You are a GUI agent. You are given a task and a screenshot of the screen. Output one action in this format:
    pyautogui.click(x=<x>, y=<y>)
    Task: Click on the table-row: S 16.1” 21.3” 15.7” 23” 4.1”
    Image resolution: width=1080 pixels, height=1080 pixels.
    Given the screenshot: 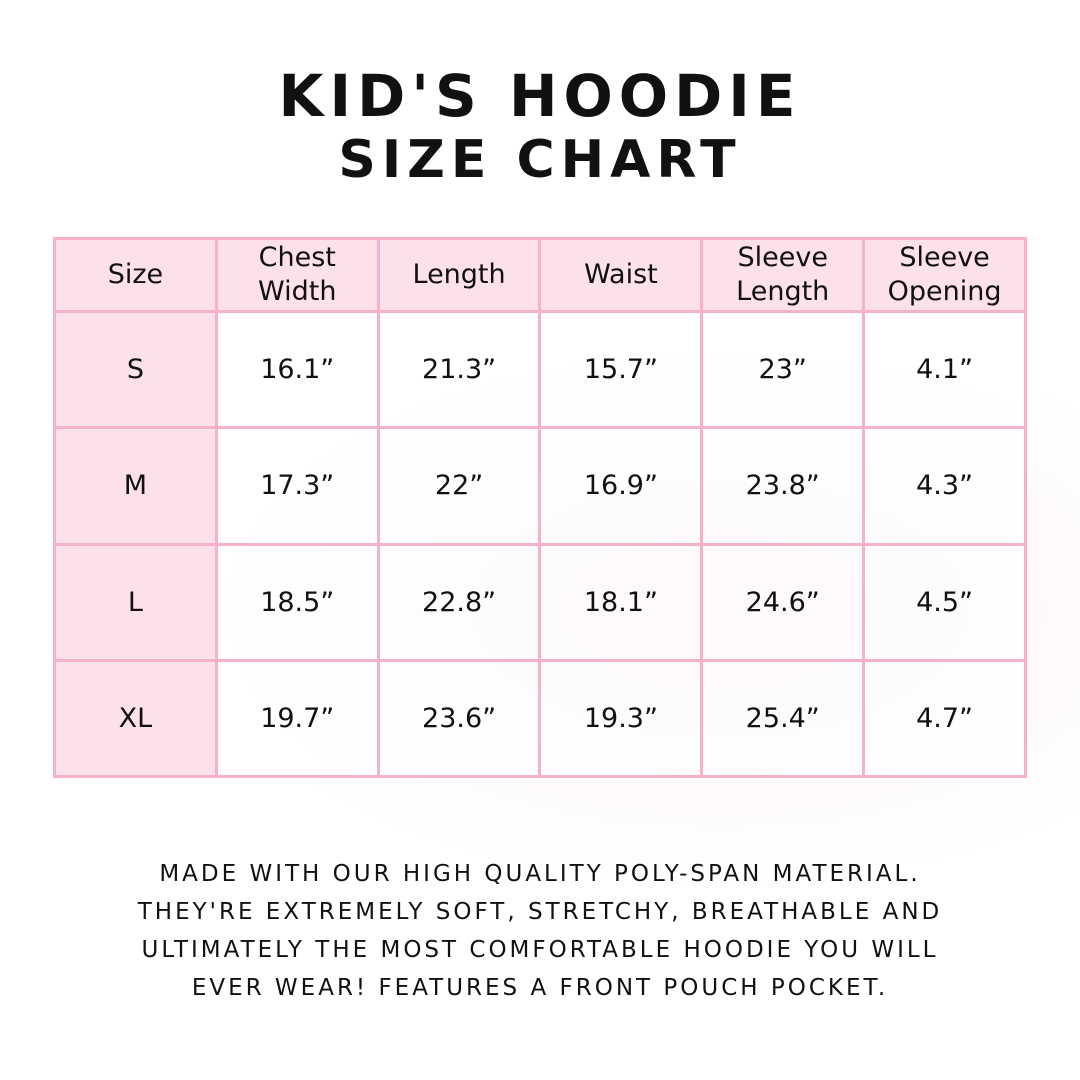 What is the action you would take?
    pyautogui.click(x=540, y=369)
    